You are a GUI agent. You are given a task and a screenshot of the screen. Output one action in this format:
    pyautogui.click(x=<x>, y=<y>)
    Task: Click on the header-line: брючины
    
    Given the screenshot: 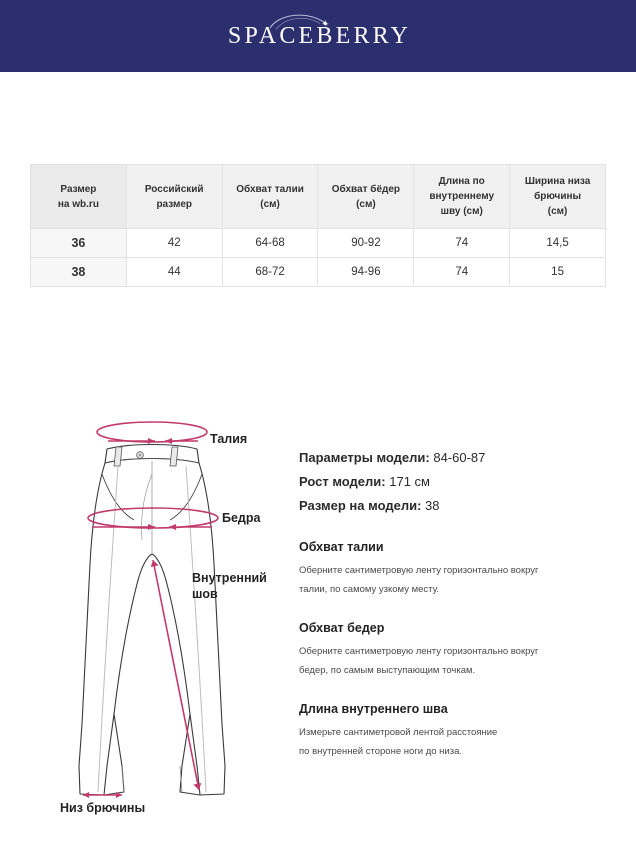 What is the action you would take?
    pyautogui.click(x=558, y=196)
    